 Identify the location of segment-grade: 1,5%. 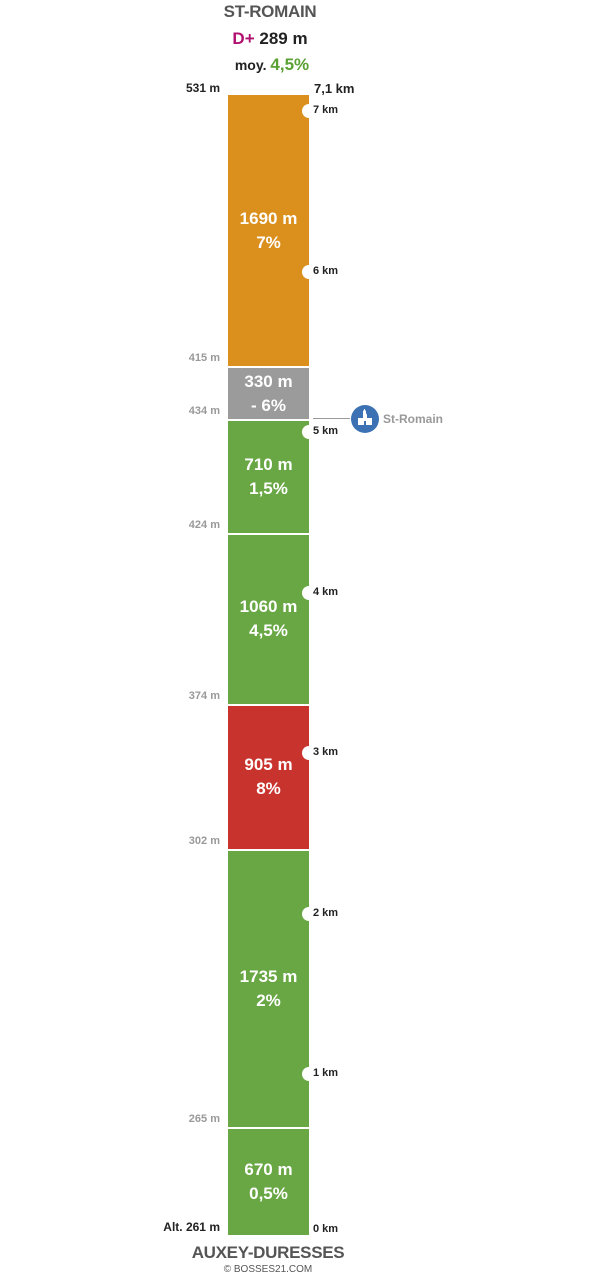
(268, 489).